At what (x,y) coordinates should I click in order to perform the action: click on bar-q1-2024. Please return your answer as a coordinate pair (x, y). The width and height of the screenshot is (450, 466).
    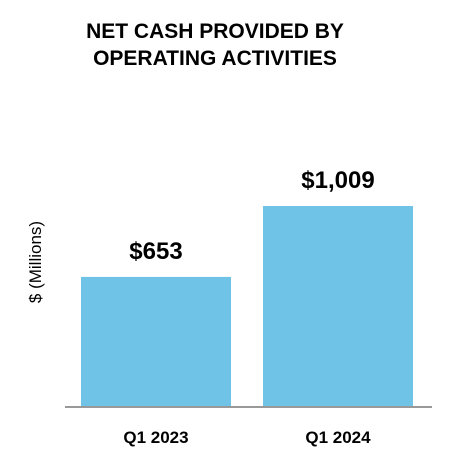
    Looking at the image, I should click on (338, 306).